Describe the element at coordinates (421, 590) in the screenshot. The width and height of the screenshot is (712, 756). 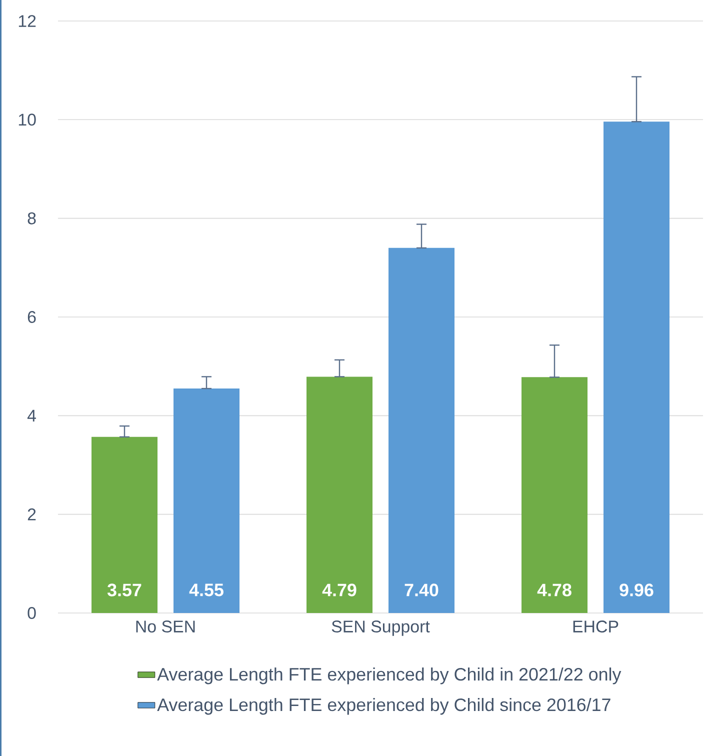
I see `data-label: 7.40` at that location.